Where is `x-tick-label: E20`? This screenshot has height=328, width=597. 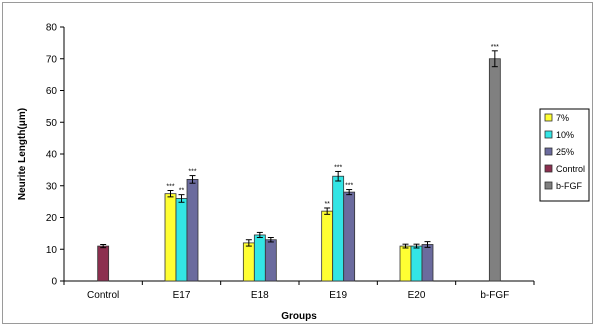
x-tick-label: E20 is located at coordinates (417, 295).